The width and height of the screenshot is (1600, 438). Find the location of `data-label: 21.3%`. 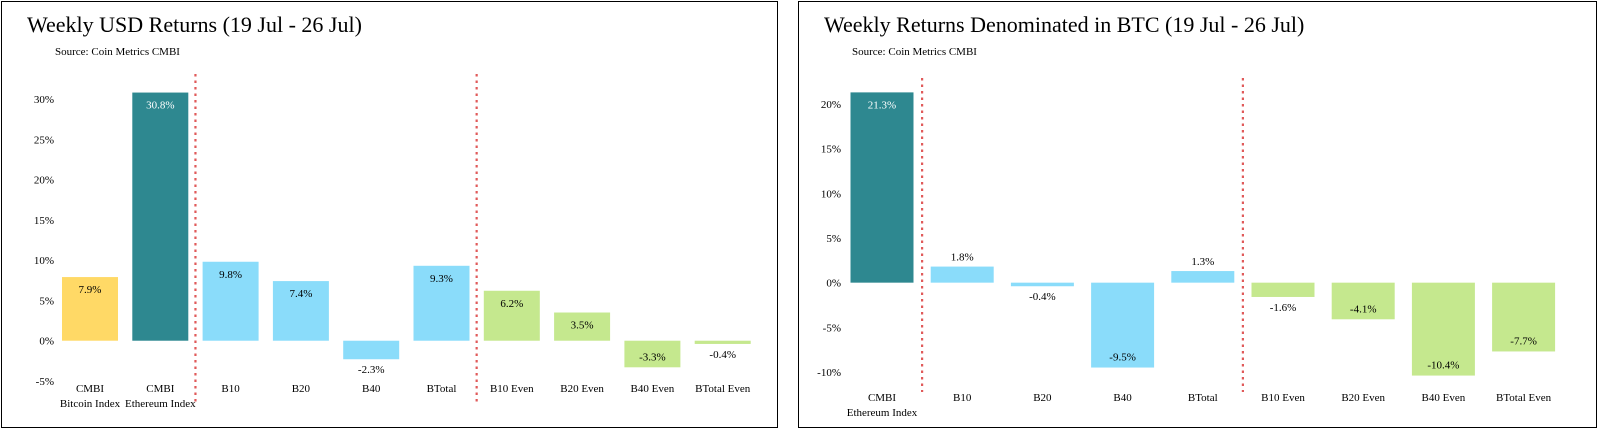

data-label: 21.3% is located at coordinates (882, 105).